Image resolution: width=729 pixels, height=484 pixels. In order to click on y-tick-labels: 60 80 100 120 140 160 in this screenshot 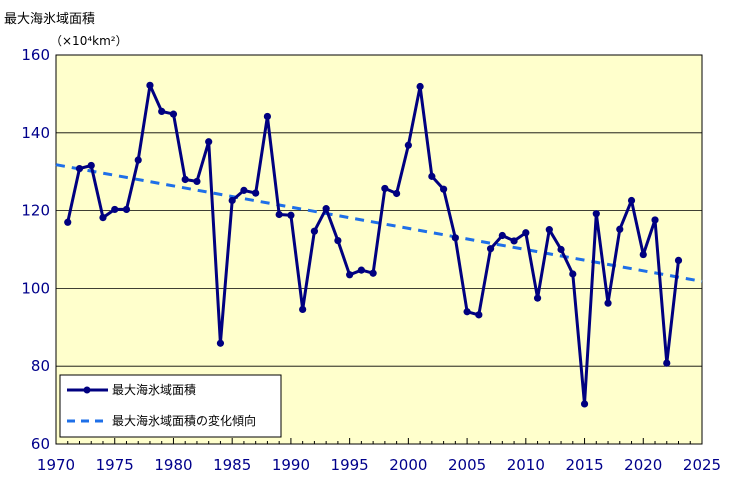, I will do `click(35, 249)`.